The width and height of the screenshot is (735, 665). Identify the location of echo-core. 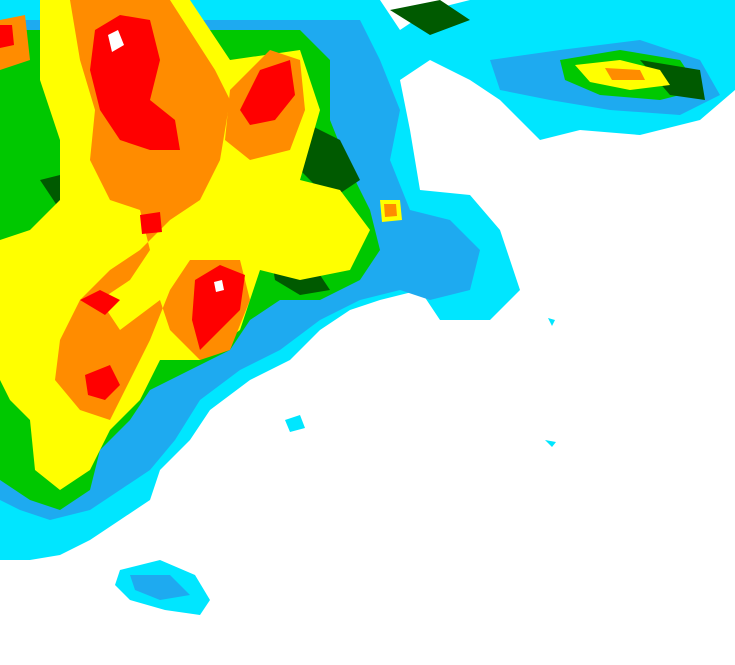
(166, 161).